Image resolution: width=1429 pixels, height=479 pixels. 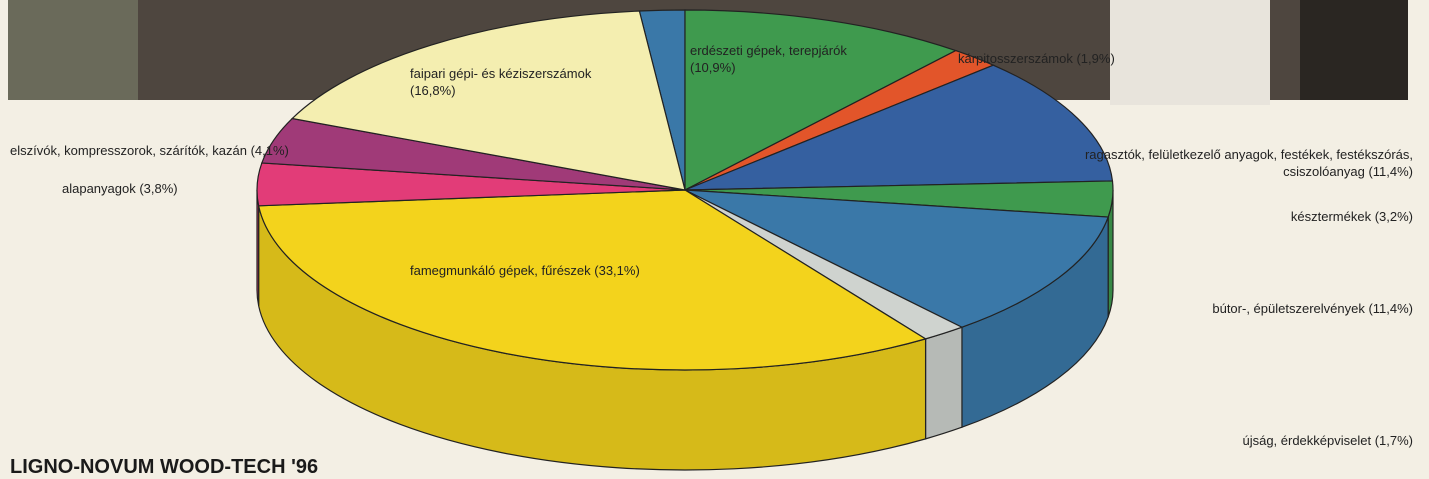 What do you see at coordinates (1036, 58) in the screenshot?
I see `slice-label: kárpitosszerszámok (1,9%)` at bounding box center [1036, 58].